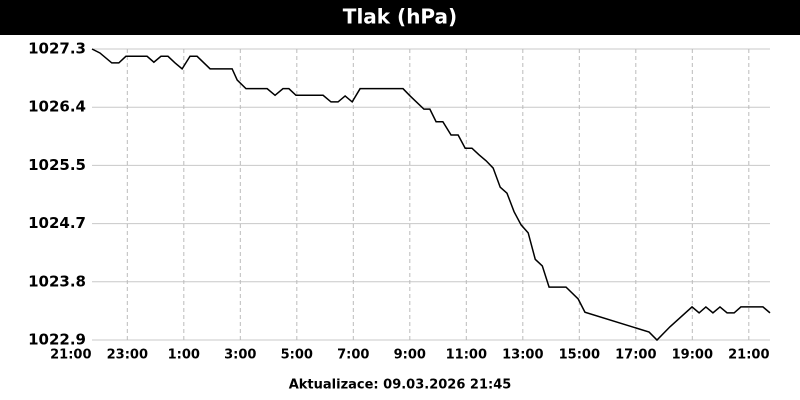 The image size is (800, 400). What do you see at coordinates (57, 223) in the screenshot?
I see `y-tick-label: 1024.7` at bounding box center [57, 223].